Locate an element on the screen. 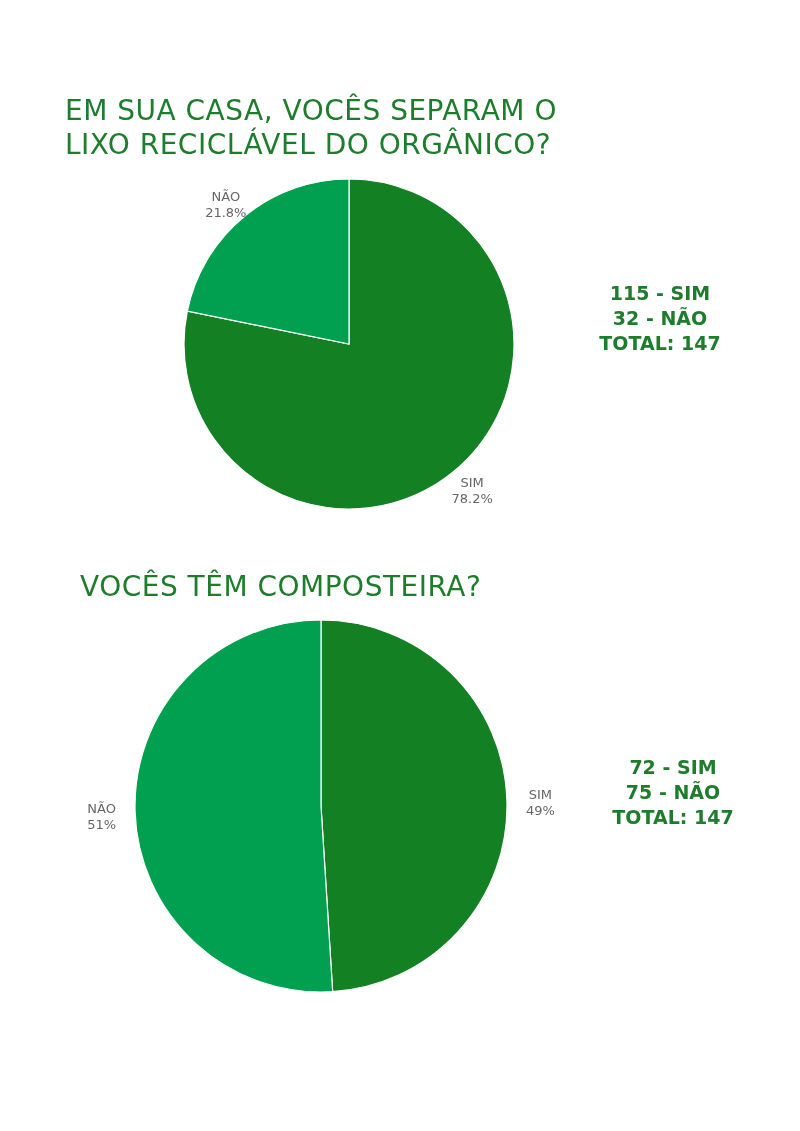  chart-title: VOCÊS TÊM COMPOSTEIRA? is located at coordinates (281, 586).